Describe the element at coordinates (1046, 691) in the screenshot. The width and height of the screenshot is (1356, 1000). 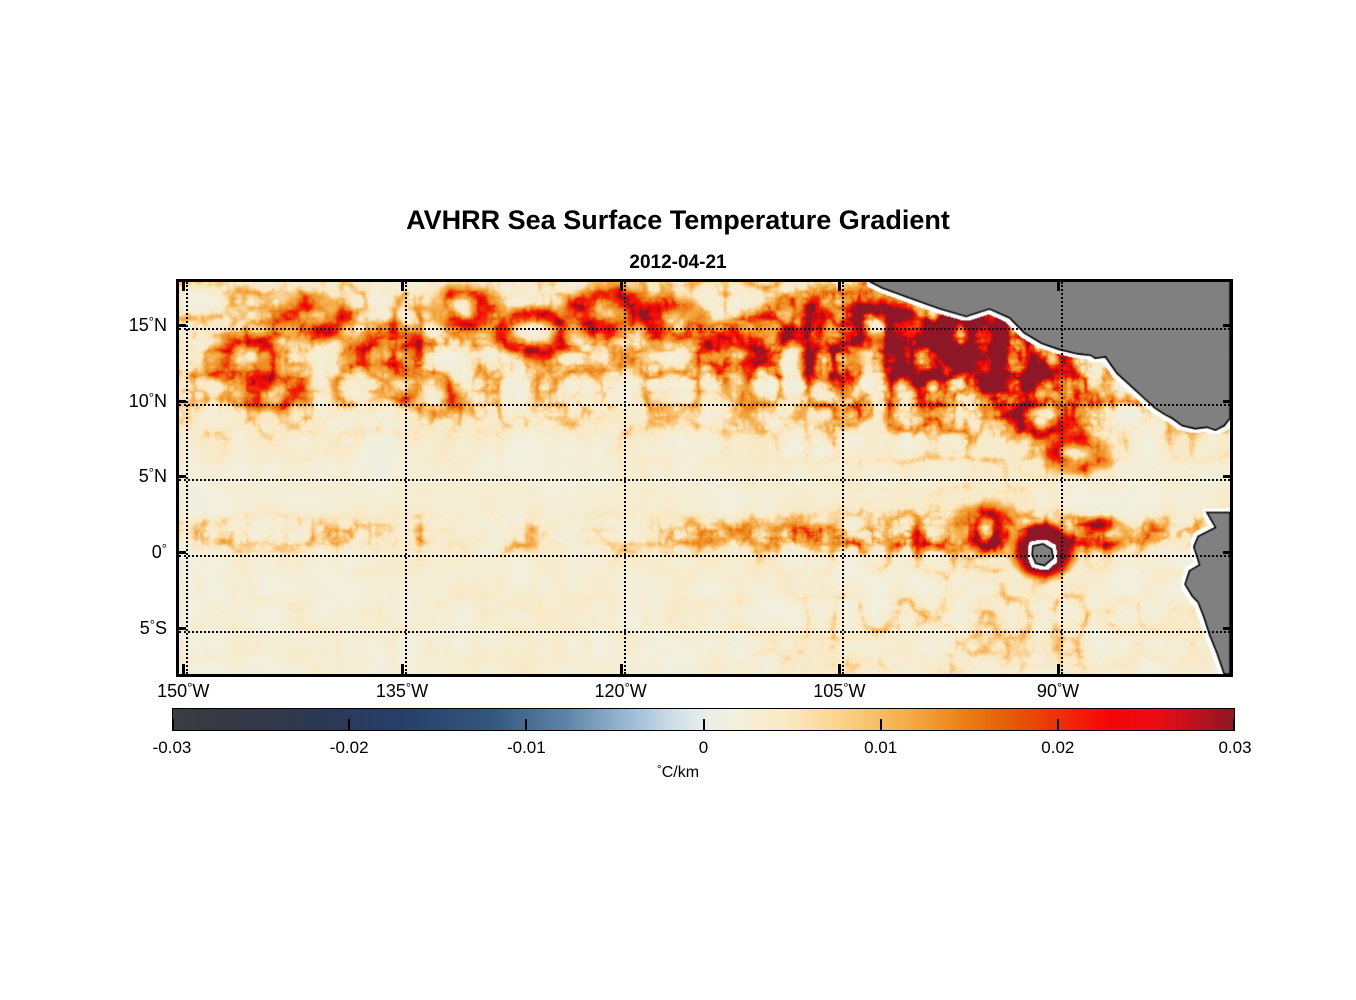
I see `xtick-num: 90` at that location.